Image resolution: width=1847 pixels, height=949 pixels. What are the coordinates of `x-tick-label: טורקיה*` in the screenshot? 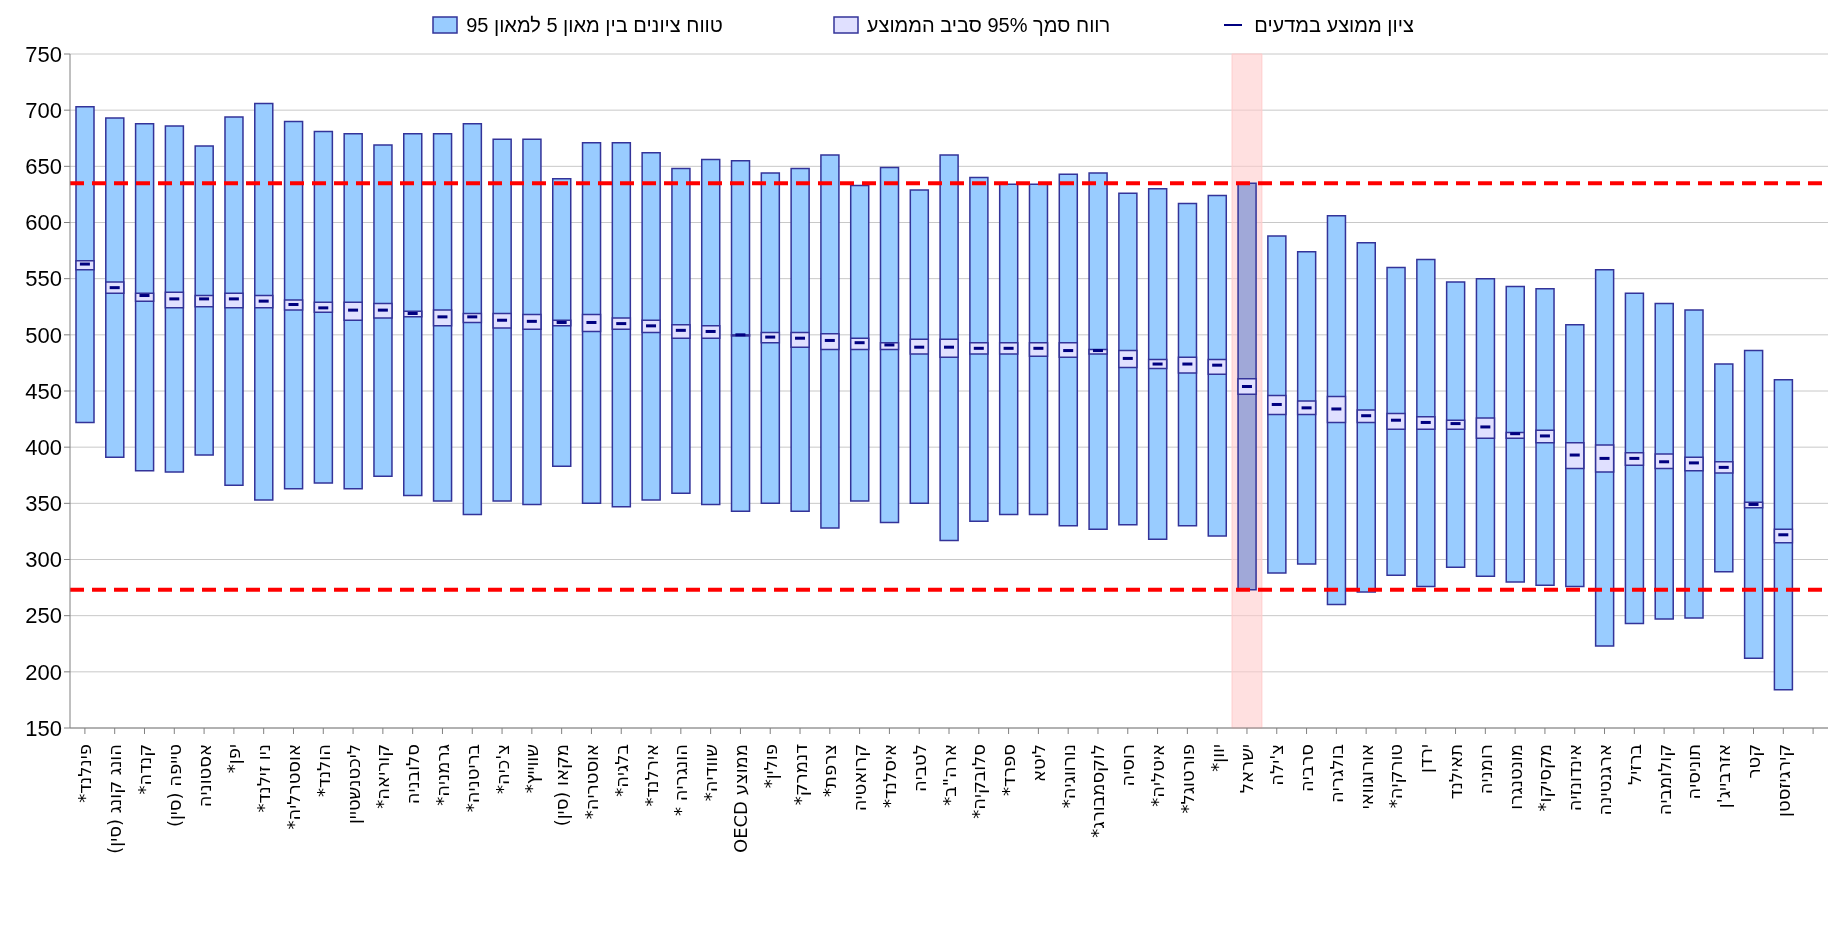 It's located at (1396, 776).